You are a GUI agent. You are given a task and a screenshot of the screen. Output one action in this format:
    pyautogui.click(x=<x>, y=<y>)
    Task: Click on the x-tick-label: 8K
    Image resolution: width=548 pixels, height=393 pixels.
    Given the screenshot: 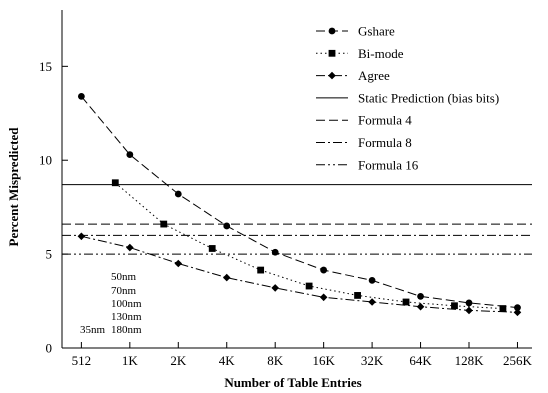 What is the action you would take?
    pyautogui.click(x=275, y=360)
    